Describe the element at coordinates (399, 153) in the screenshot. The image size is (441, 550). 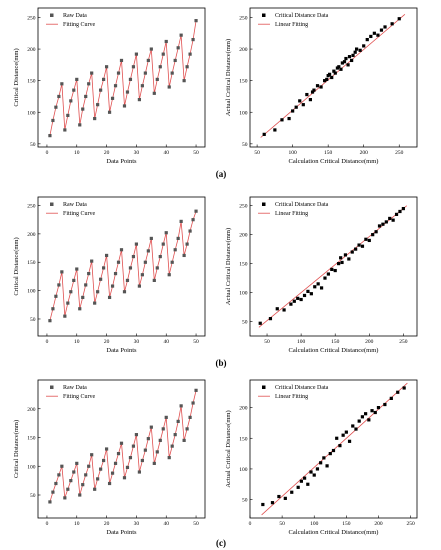
I see `x-tick-label: 250` at that location.